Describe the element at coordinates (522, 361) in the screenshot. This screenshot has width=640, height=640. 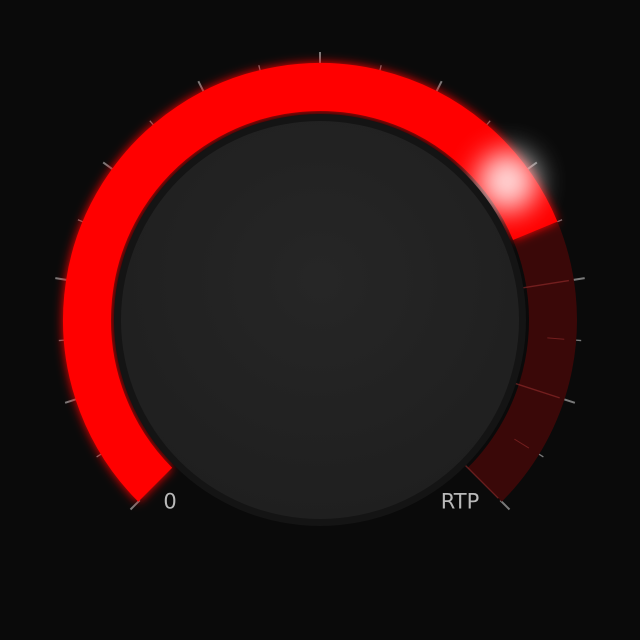
I see `gauge-track-remaining` at that location.